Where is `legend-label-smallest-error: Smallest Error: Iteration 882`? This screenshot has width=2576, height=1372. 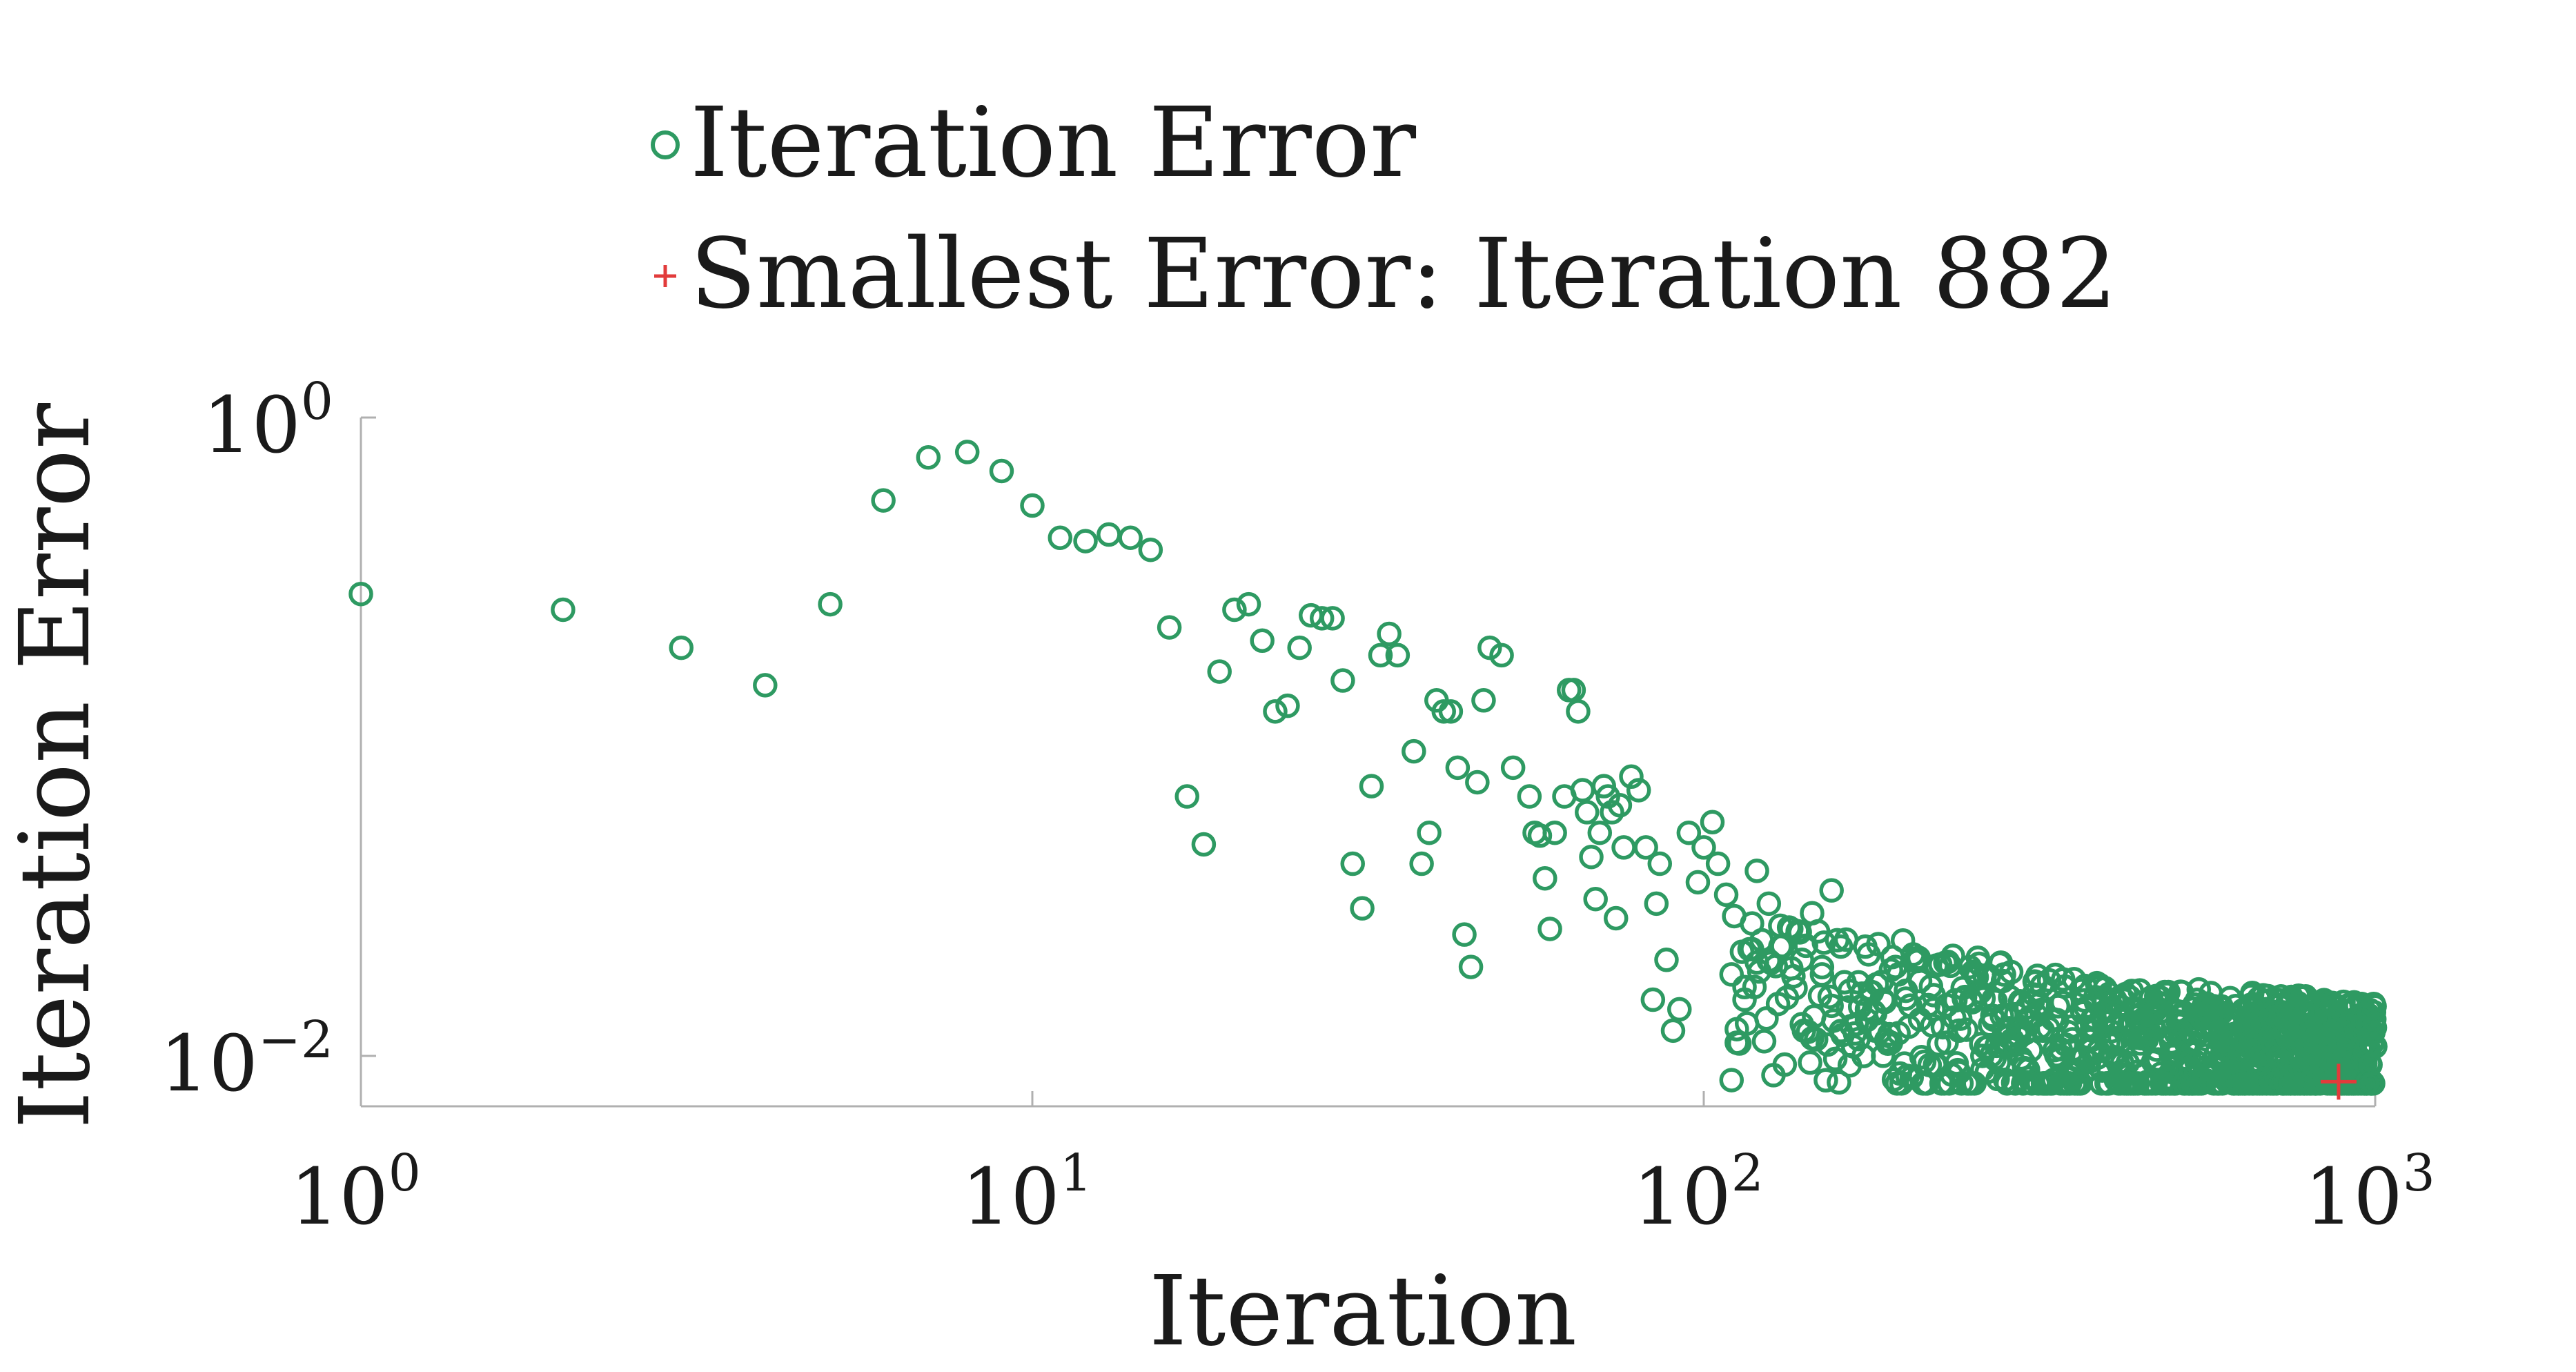 legend-label-smallest-error: Smallest Error: Iteration 882 is located at coordinates (1403, 274).